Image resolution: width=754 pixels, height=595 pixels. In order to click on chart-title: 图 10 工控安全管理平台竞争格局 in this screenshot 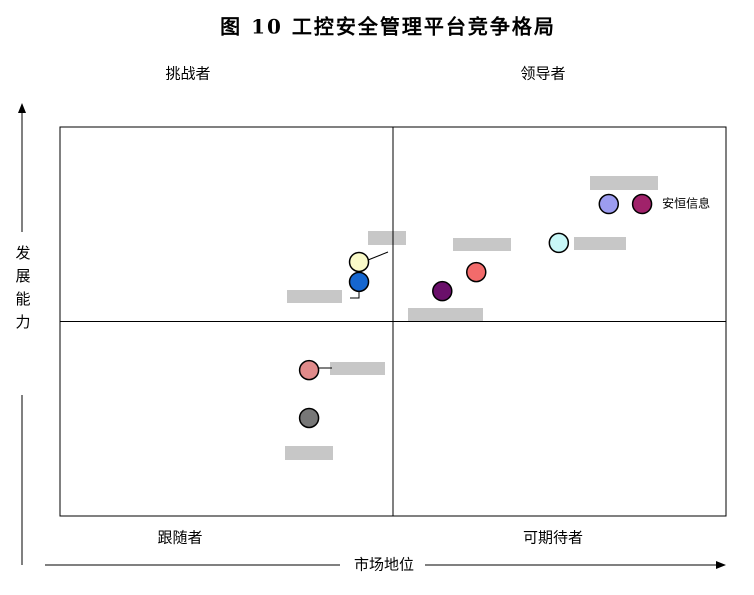, I will do `click(388, 27)`.